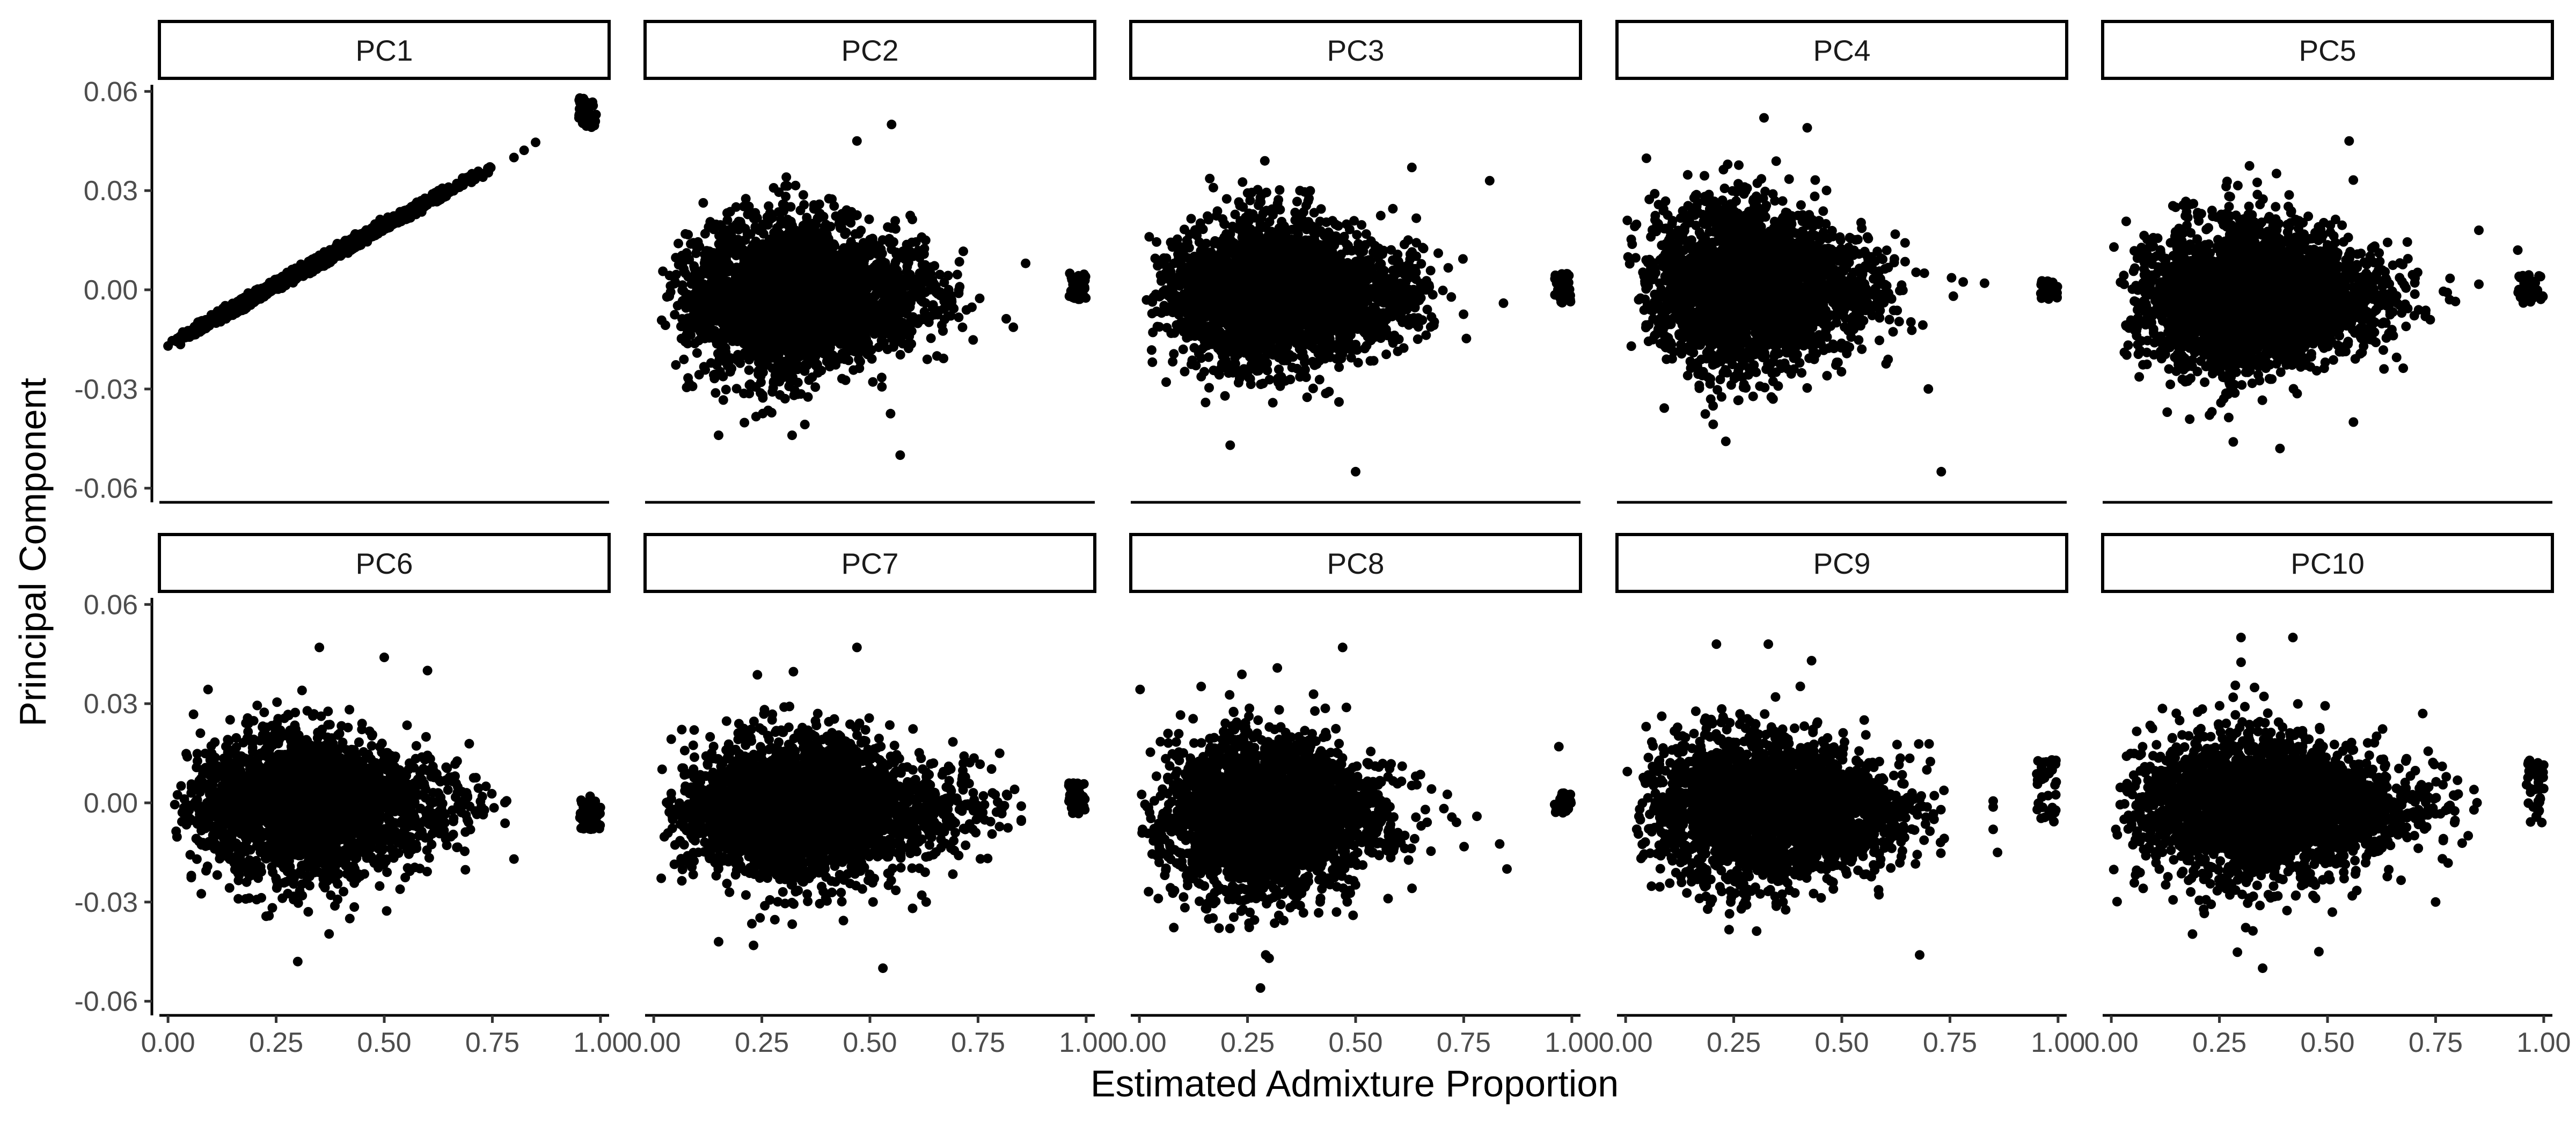 This screenshot has width=2576, height=1127. What do you see at coordinates (106, 389) in the screenshot?
I see `y-tick-label: -0.03` at bounding box center [106, 389].